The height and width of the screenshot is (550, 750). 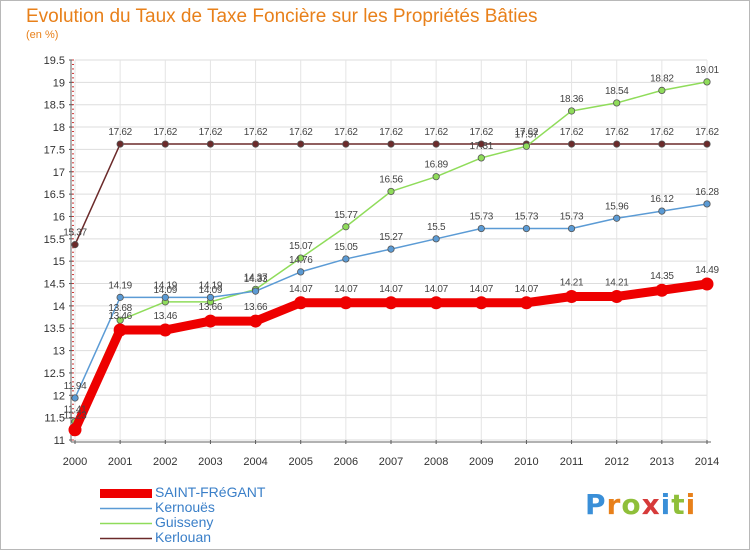 What do you see at coordinates (662, 276) in the screenshot?
I see `data-label: 14.35` at bounding box center [662, 276].